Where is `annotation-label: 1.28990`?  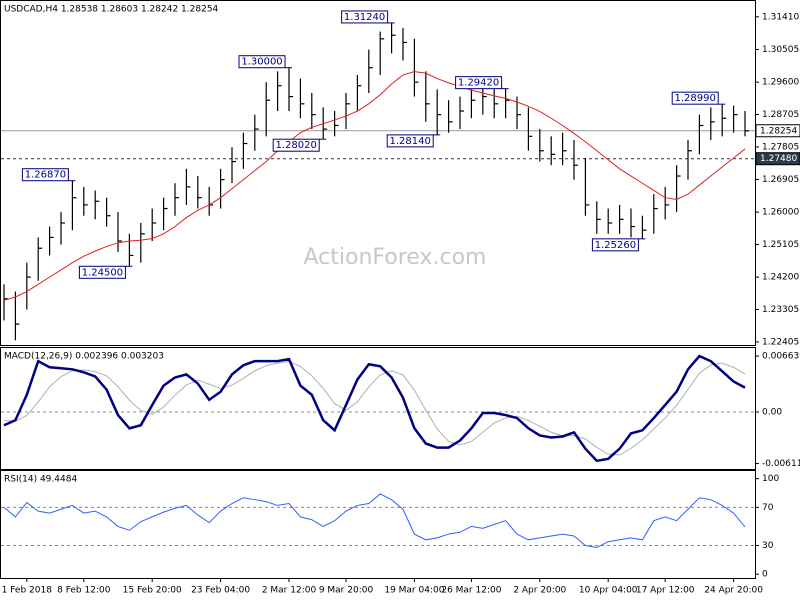 annotation-label: 1.28990 is located at coordinates (695, 98).